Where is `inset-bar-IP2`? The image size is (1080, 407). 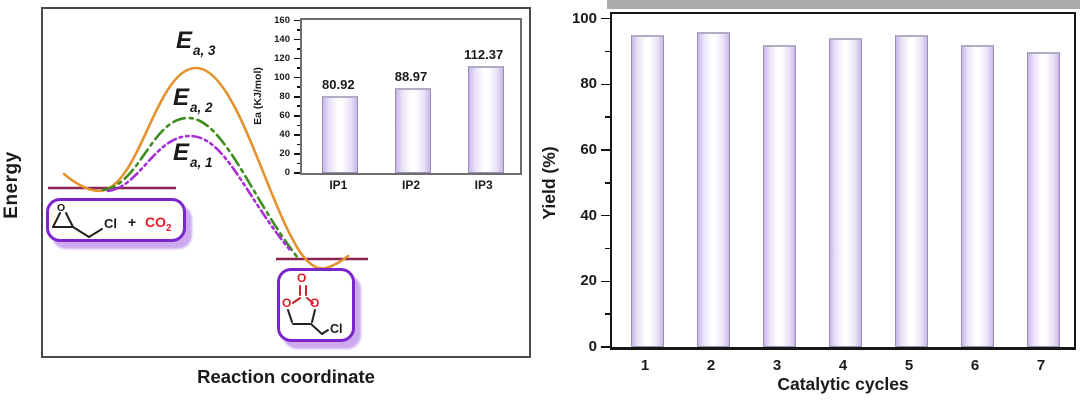 inset-bar-IP2 is located at coordinates (413, 130).